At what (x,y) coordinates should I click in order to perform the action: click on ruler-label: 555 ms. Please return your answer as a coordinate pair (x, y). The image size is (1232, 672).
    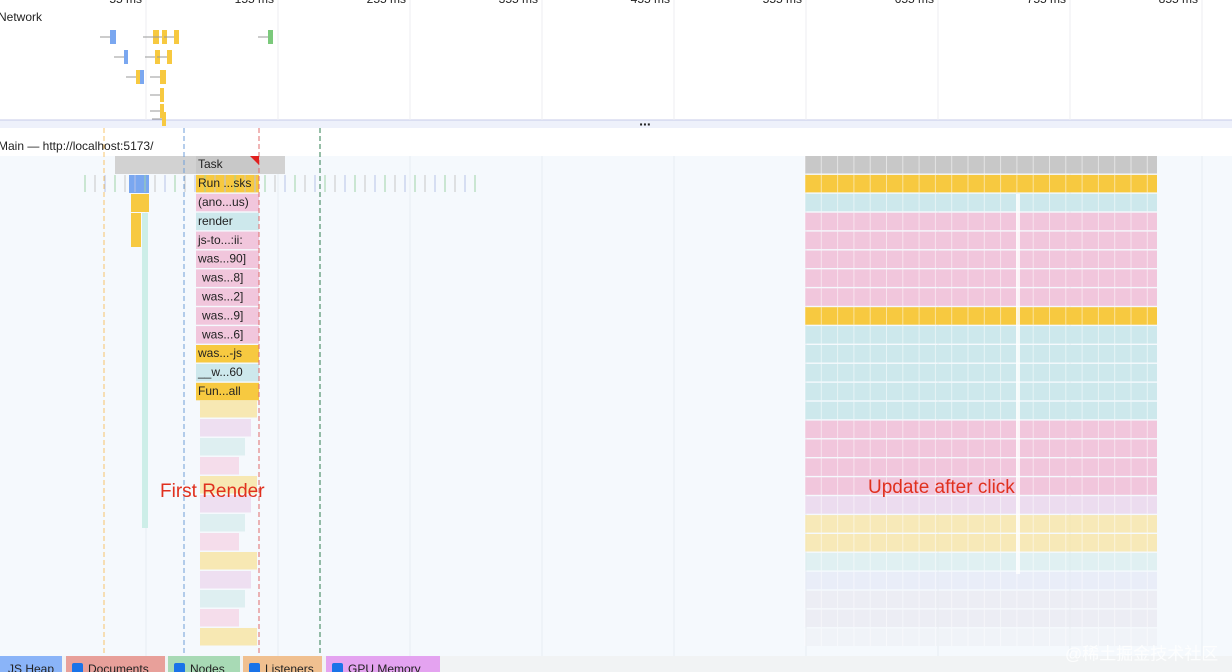
    Looking at the image, I should click on (782, 3).